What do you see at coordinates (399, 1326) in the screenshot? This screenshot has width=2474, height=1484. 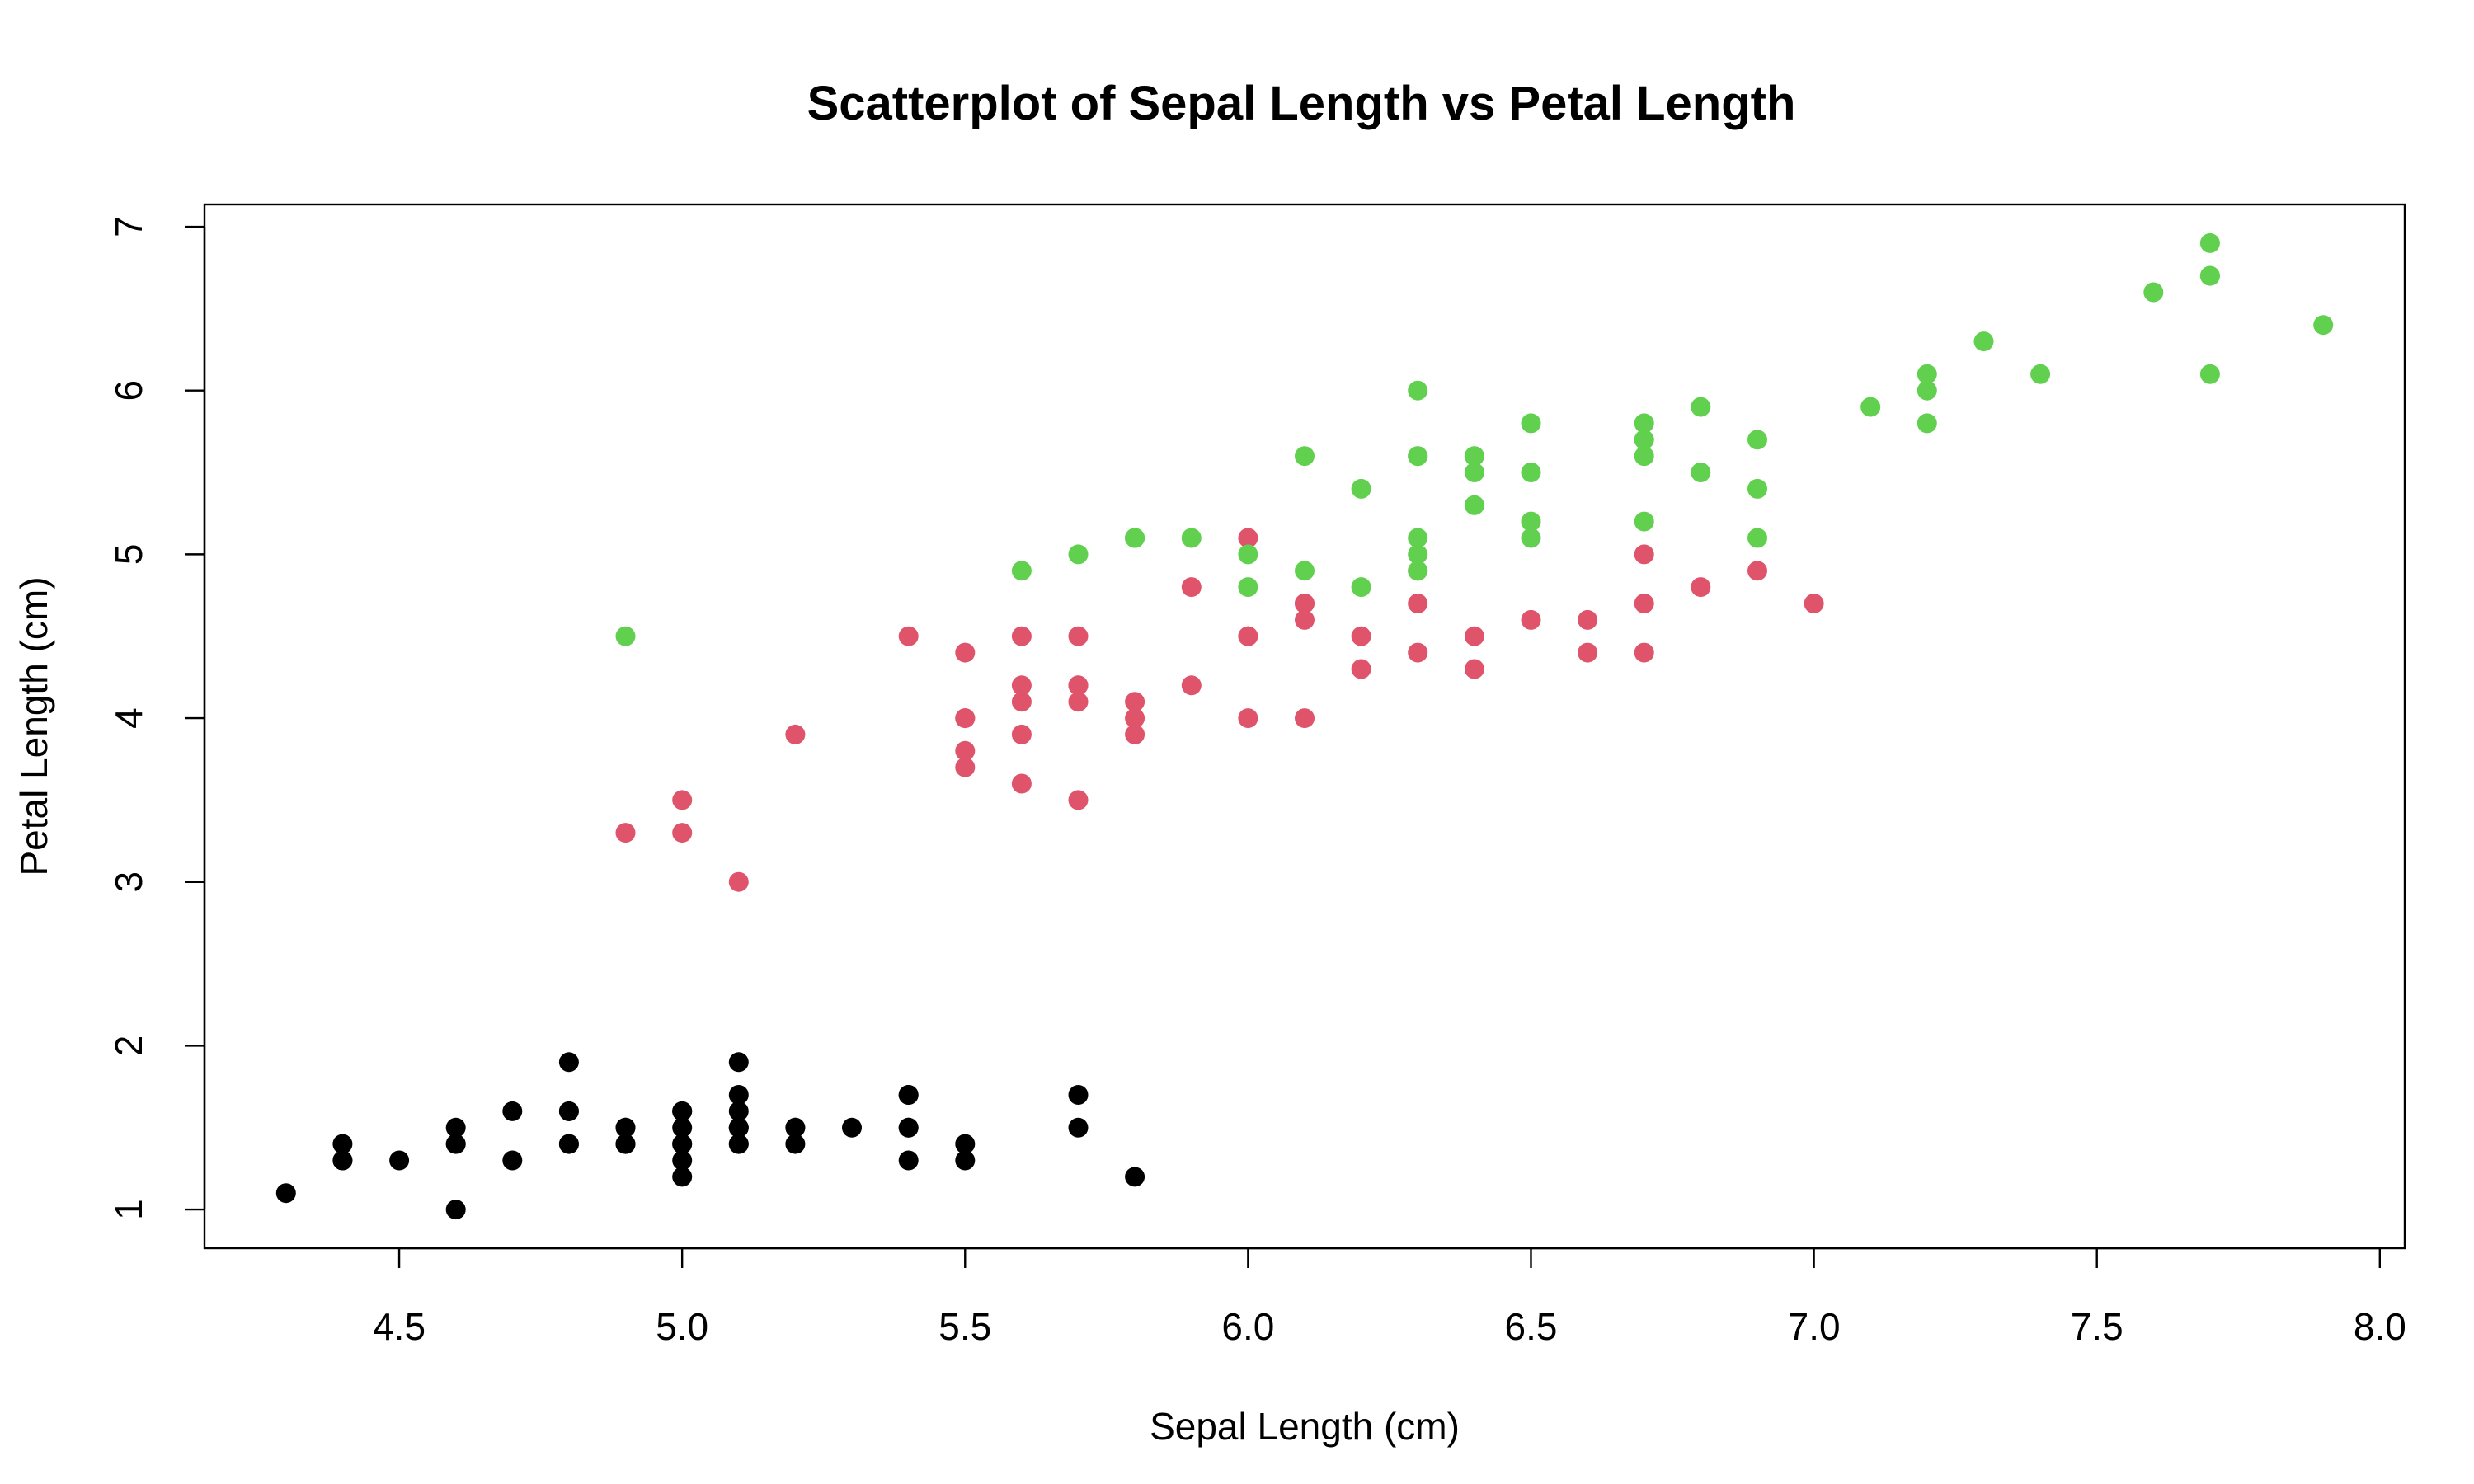 I see `x-tick-label: 4.5` at bounding box center [399, 1326].